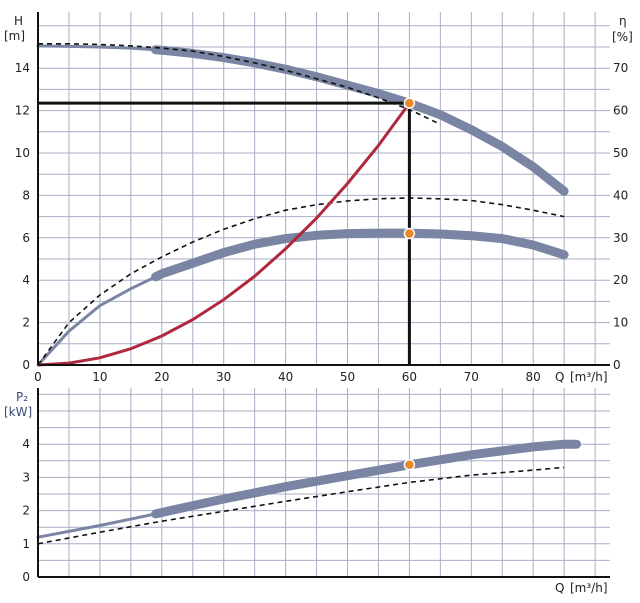  What do you see at coordinates (559, 377) in the screenshot?
I see `top-x-axis-symbol: Q` at bounding box center [559, 377].